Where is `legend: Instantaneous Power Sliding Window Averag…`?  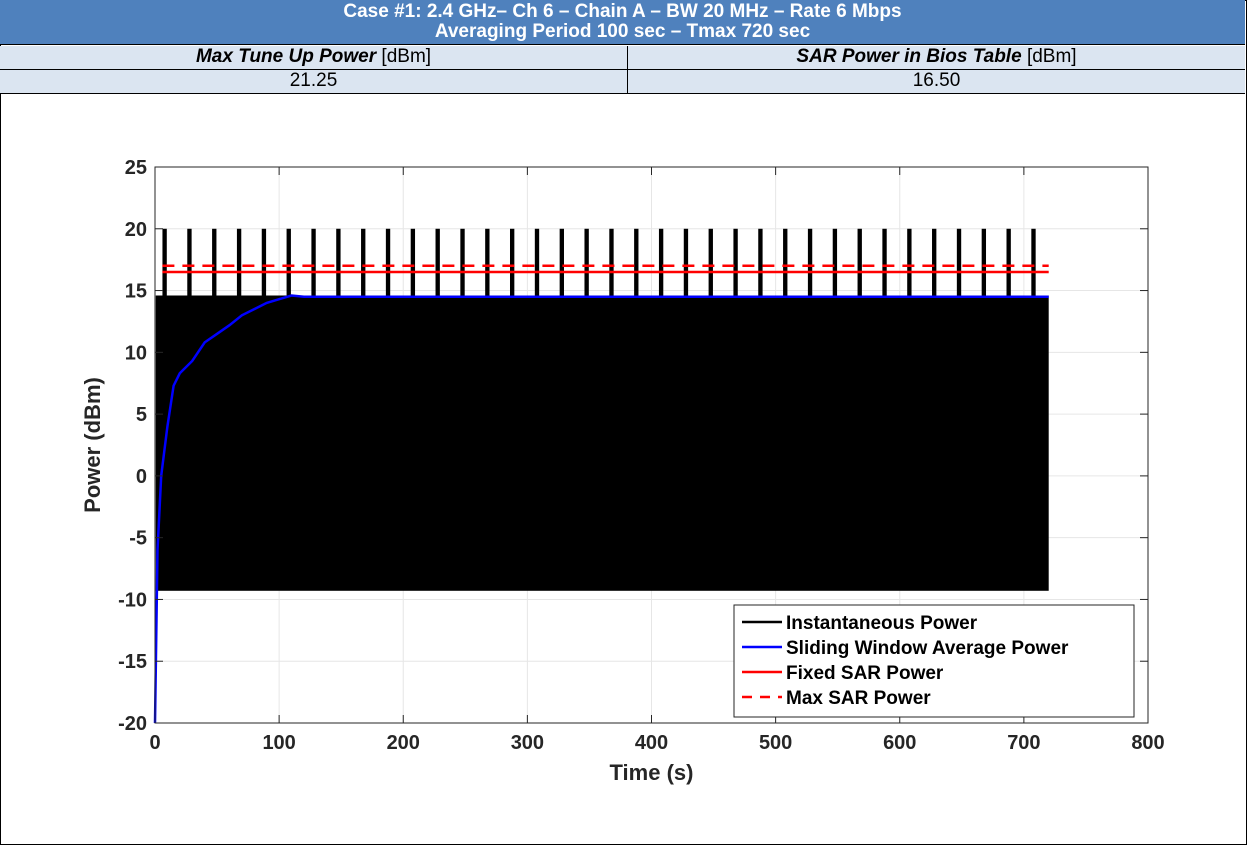
legend: Instantaneous Power Sliding Window Averag… is located at coordinates (934, 661).